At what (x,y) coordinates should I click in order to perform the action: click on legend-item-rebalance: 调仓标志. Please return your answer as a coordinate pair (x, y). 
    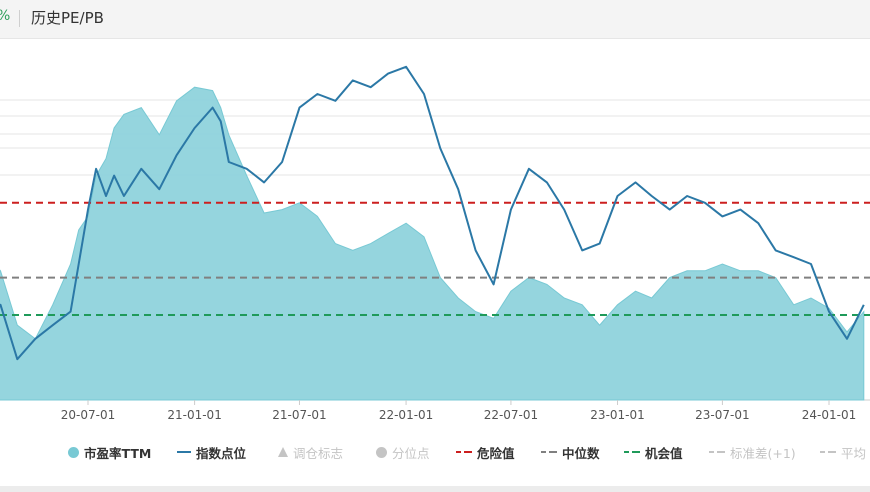
    Looking at the image, I should click on (310, 452).